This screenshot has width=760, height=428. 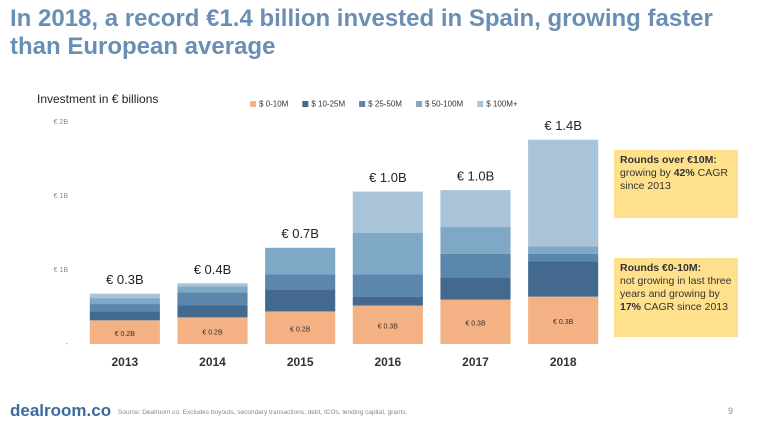 What do you see at coordinates (125, 279) in the screenshot?
I see `total-label: € 0.3B` at bounding box center [125, 279].